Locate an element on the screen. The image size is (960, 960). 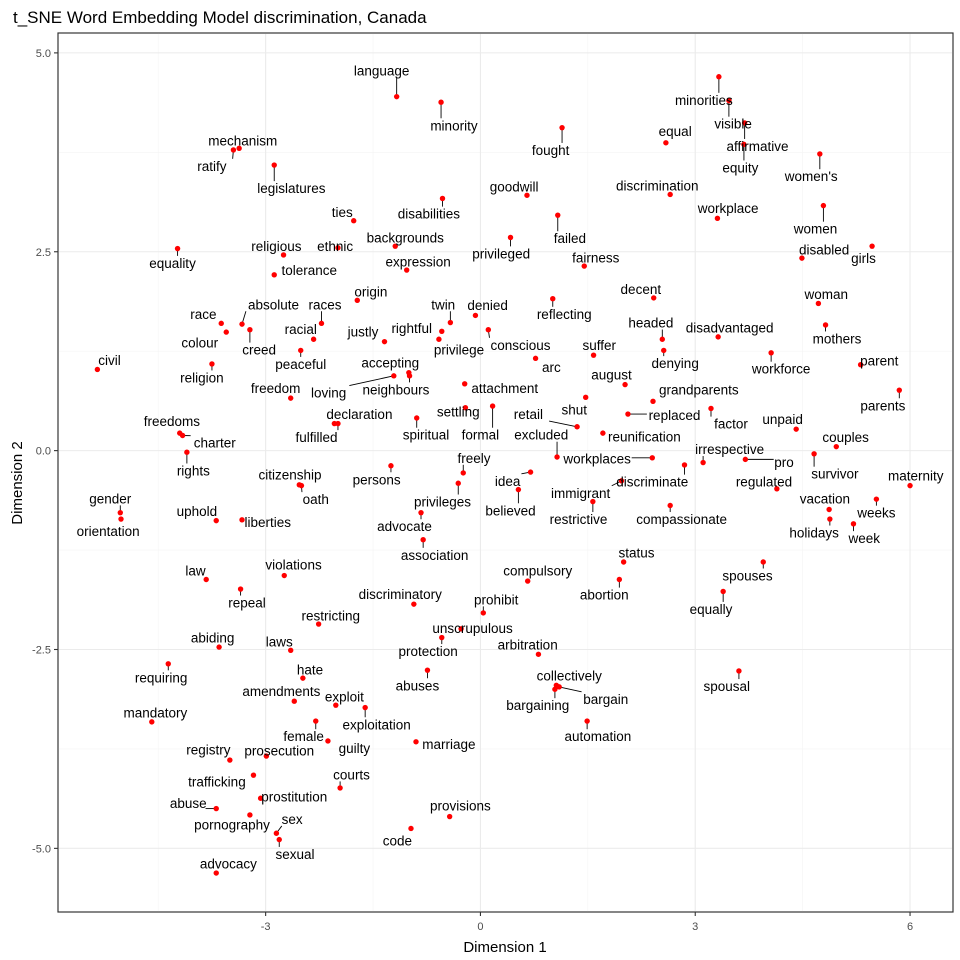
data-point-survivor is located at coordinates (814, 454).